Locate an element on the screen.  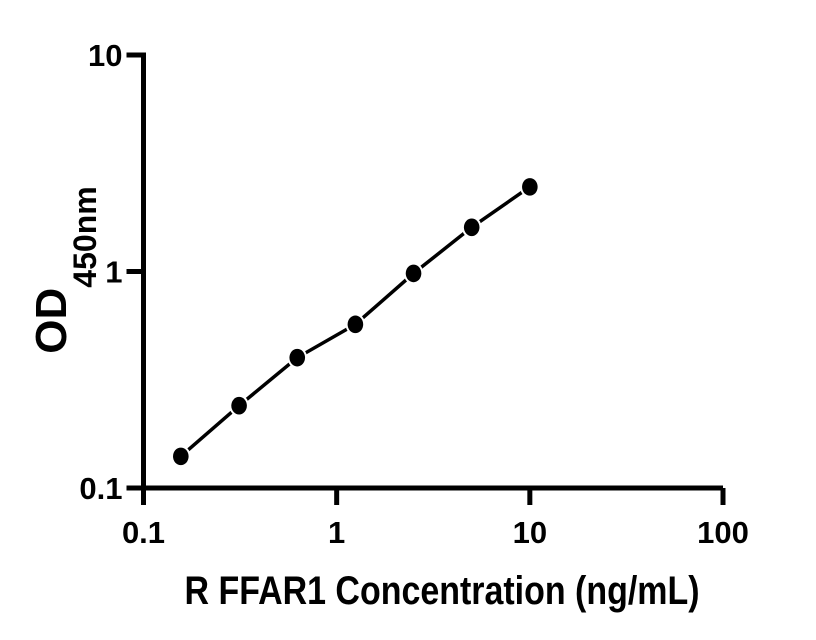
x-tick-label: 1 is located at coordinates (336, 532).